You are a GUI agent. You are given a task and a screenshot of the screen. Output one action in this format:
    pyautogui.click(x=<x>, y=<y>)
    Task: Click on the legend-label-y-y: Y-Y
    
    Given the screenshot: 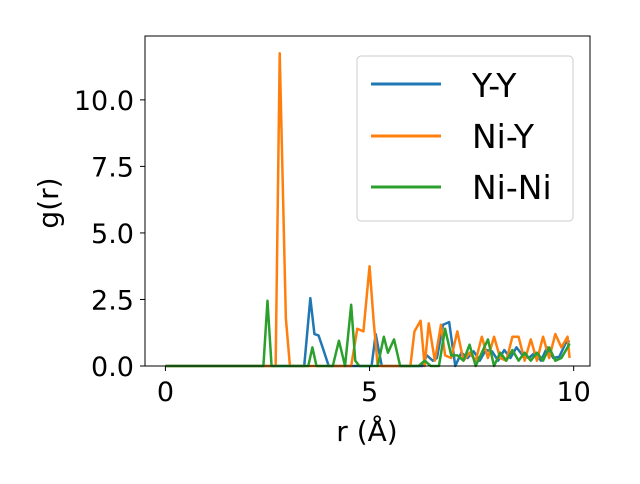 What is the action you would take?
    pyautogui.click(x=494, y=85)
    